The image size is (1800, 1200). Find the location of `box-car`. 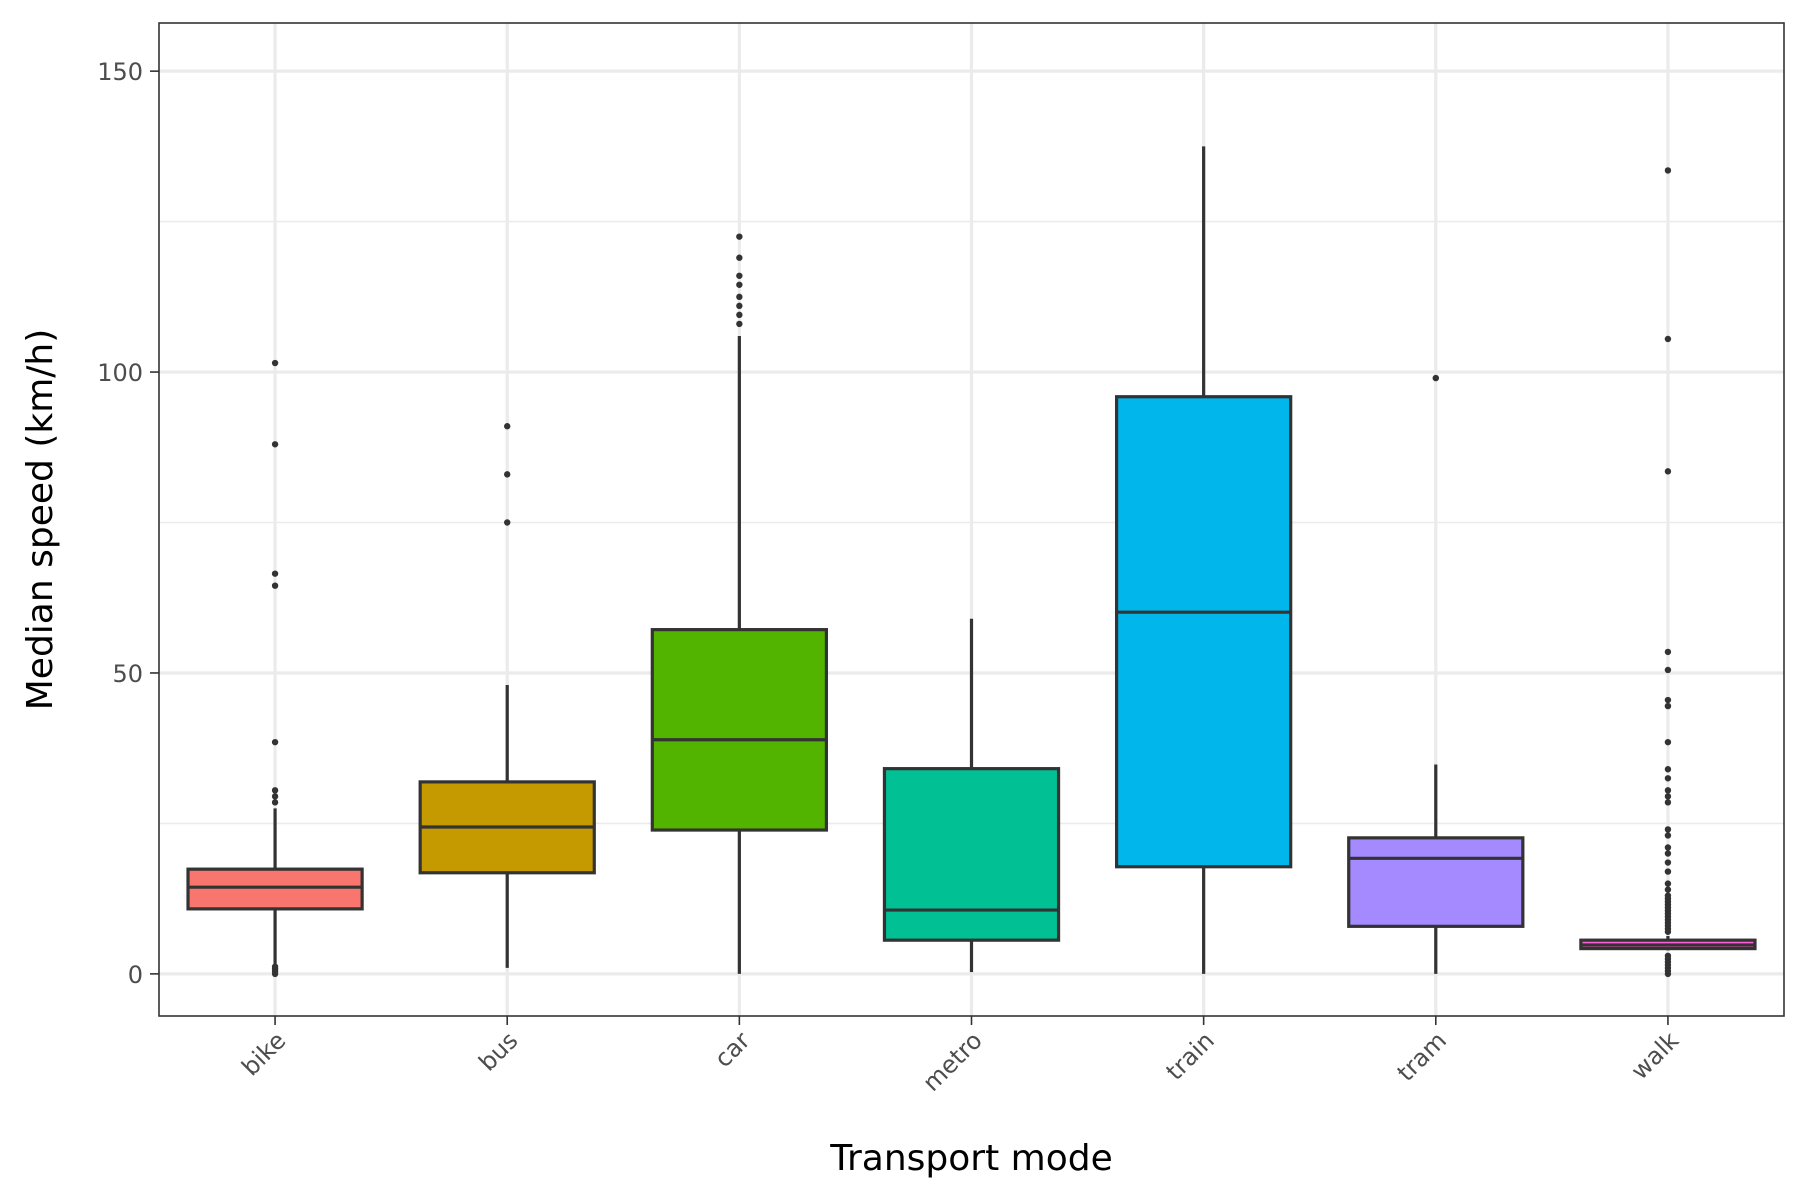

box-car is located at coordinates (739, 603).